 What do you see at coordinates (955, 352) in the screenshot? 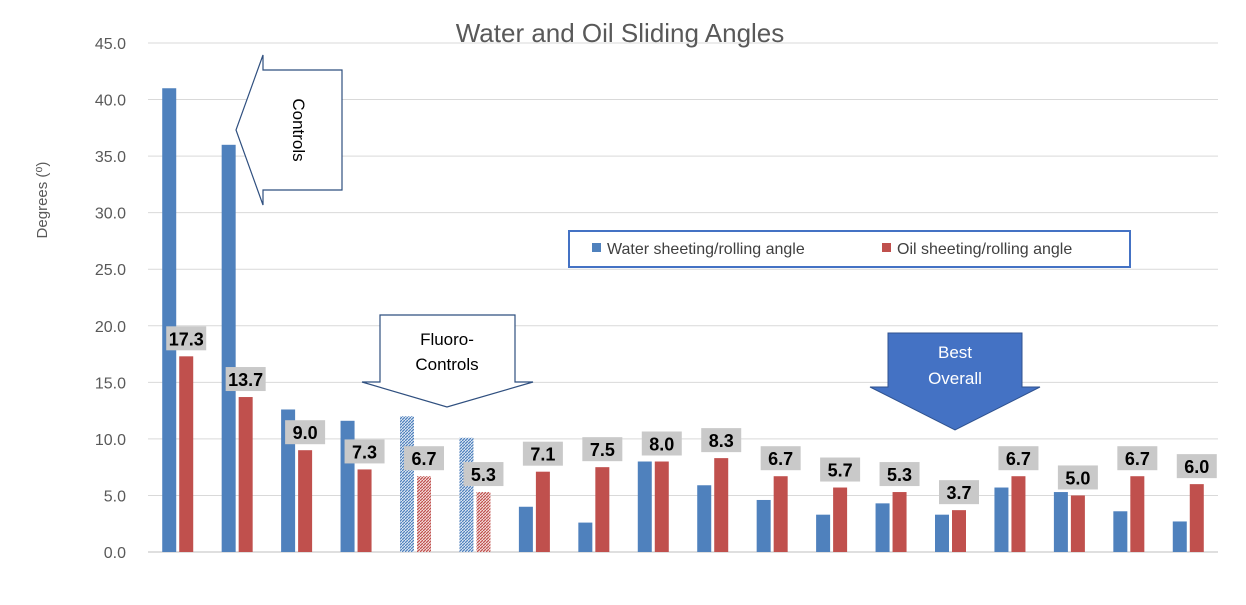
I see `best-callout-line1: Best` at bounding box center [955, 352].